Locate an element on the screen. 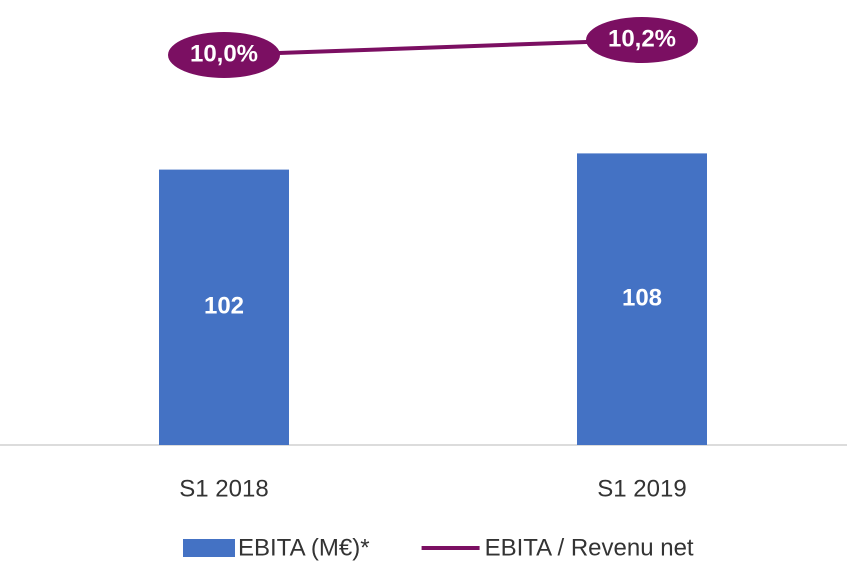 The image size is (847, 568). legend-swatch is located at coordinates (209, 548).